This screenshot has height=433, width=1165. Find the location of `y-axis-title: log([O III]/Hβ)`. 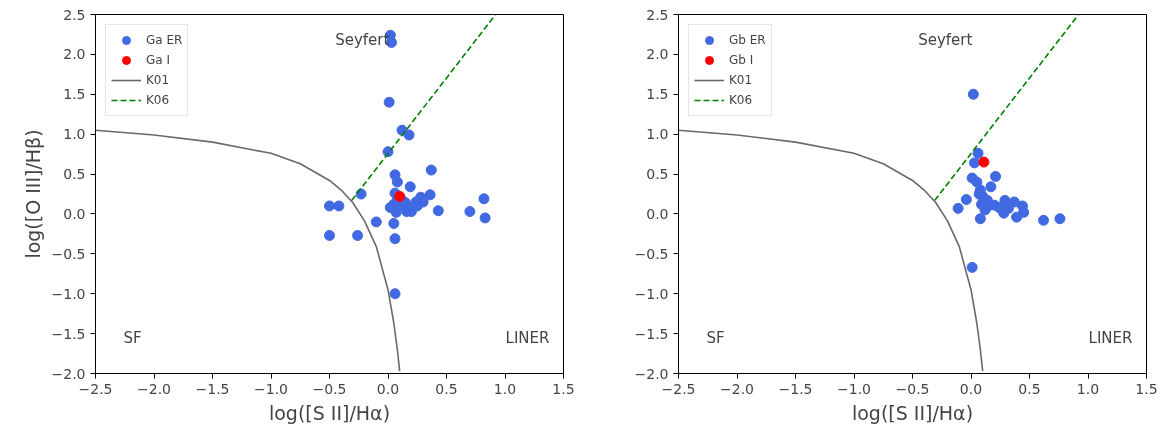

y-axis-title: log([O III]/Hβ) is located at coordinates (32, 194).